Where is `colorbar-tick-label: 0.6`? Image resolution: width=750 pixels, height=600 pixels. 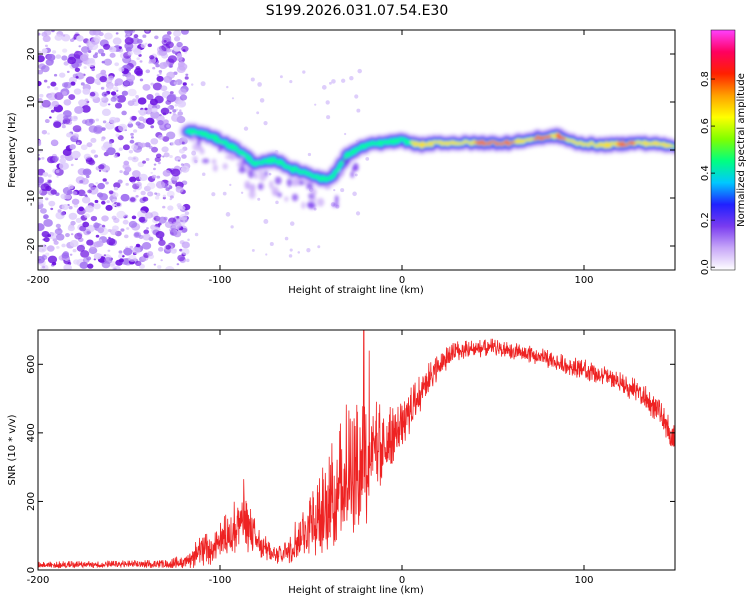 colorbar-tick-label: 0.6 is located at coordinates (705, 126).